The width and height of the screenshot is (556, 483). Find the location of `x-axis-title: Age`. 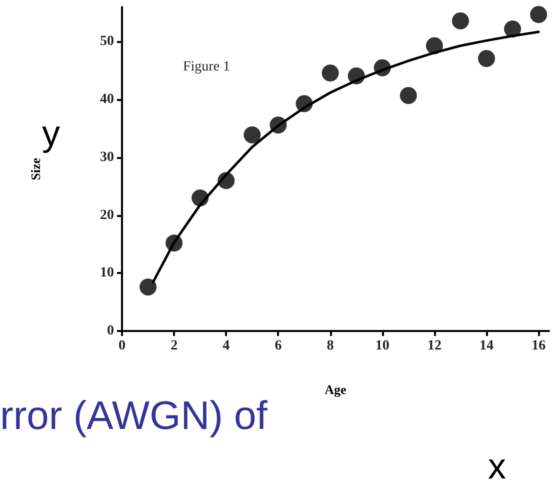

x-axis-title: Age is located at coordinates (335, 389).